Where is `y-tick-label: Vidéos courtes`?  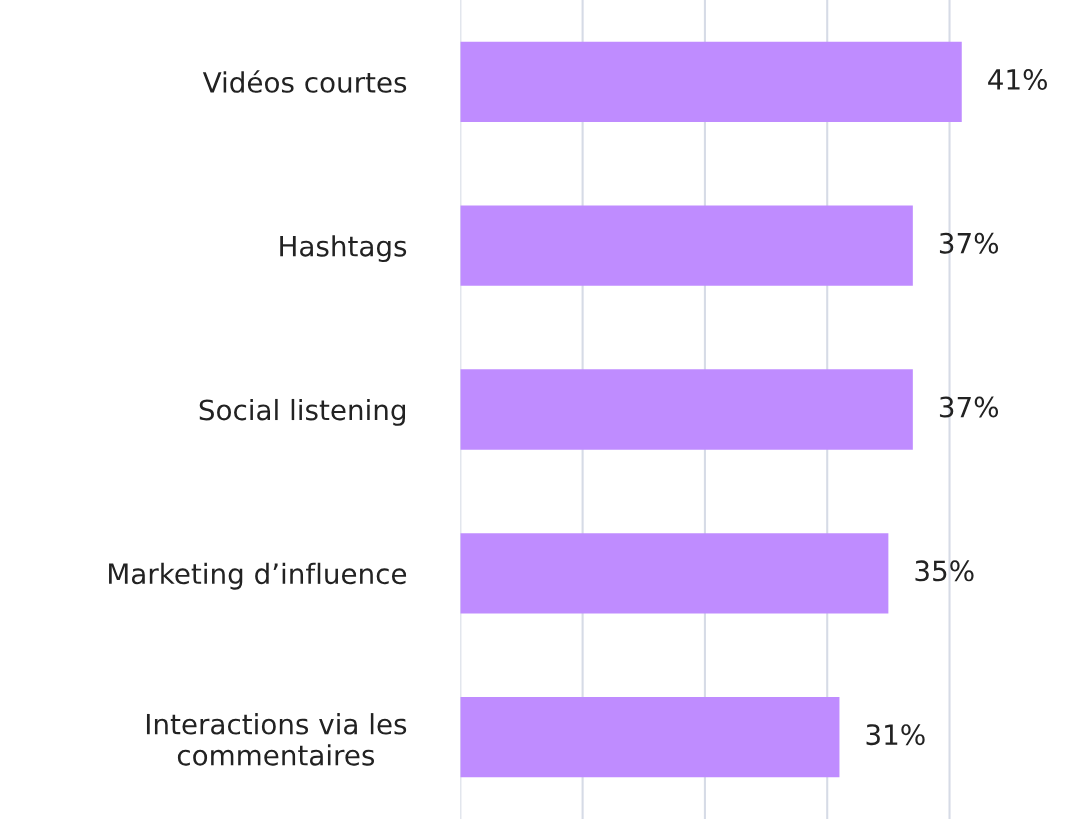
y-tick-label: Vidéos courtes is located at coordinates (304, 81).